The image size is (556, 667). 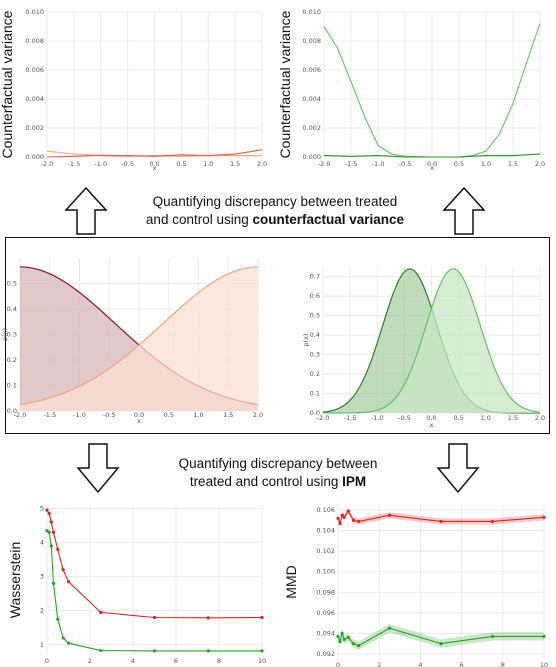 What do you see at coordinates (275, 201) in the screenshot?
I see `top-caption-line1: Quantifying discrepancy between treated` at bounding box center [275, 201].